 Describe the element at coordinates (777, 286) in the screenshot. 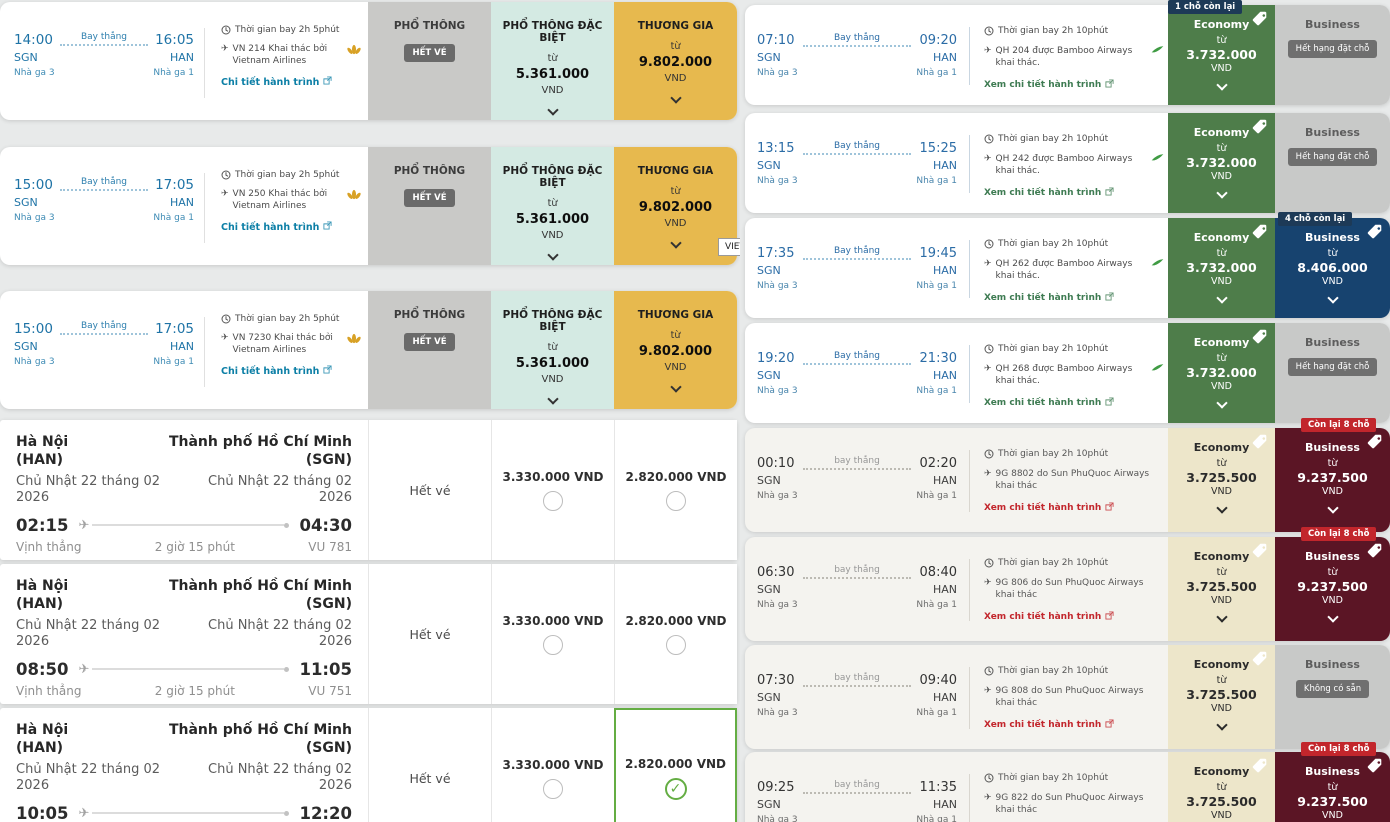

I see `departure-terminal: Nhà ga 3` at that location.